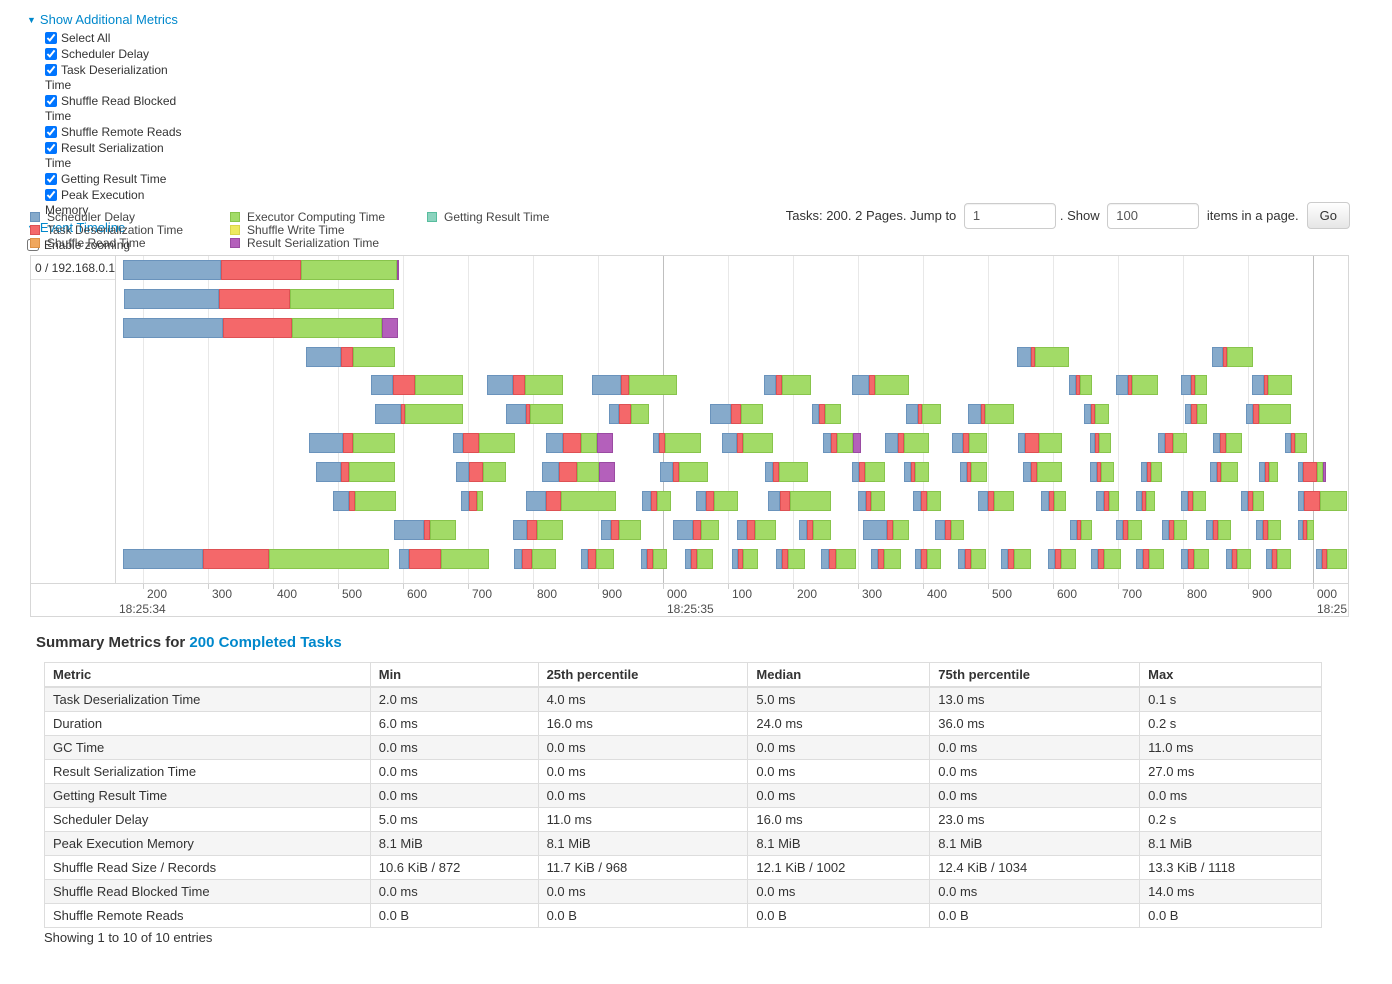 The width and height of the screenshot is (1392, 984). I want to click on metric-checkbox-scheduler-delay: Scheduler Delay, so click(116, 54).